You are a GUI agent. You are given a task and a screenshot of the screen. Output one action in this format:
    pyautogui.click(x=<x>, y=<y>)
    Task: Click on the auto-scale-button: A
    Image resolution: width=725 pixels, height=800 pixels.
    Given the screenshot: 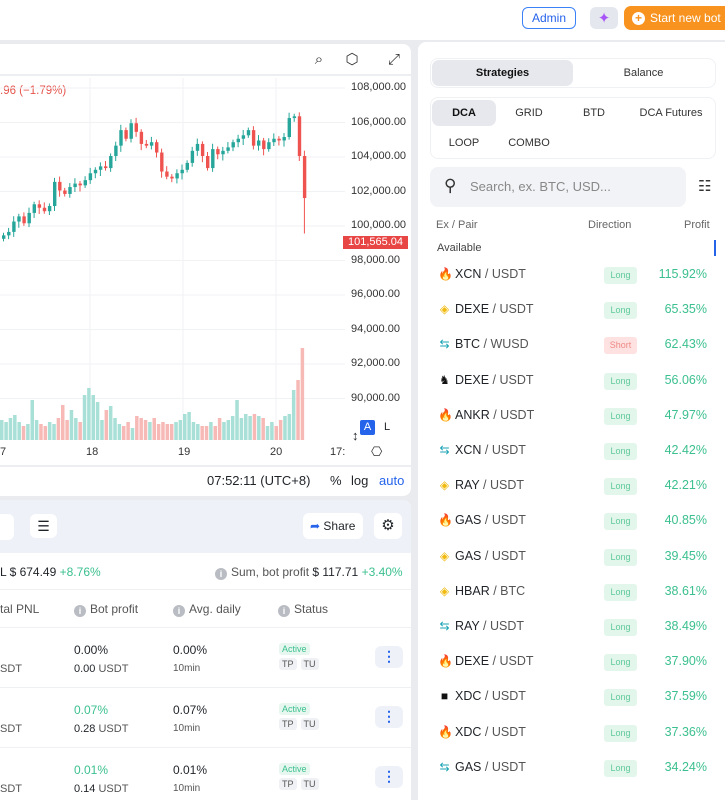 What is the action you would take?
    pyautogui.click(x=367, y=427)
    